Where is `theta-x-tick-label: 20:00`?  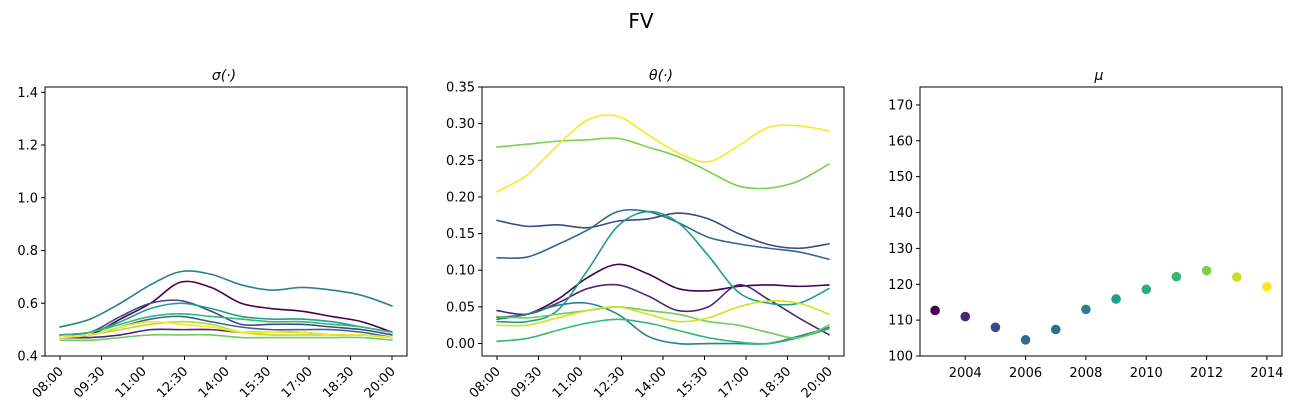 theta-x-tick-label: 20:00 is located at coordinates (817, 382).